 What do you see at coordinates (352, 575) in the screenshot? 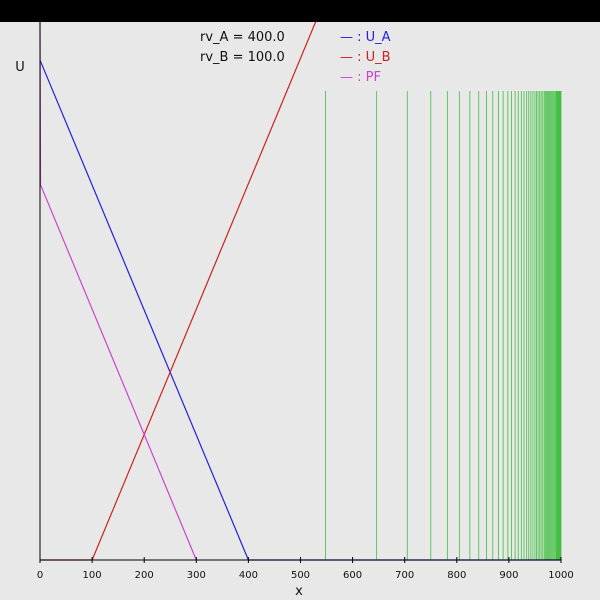
I see `x-tick-label-6: 600` at bounding box center [352, 575].